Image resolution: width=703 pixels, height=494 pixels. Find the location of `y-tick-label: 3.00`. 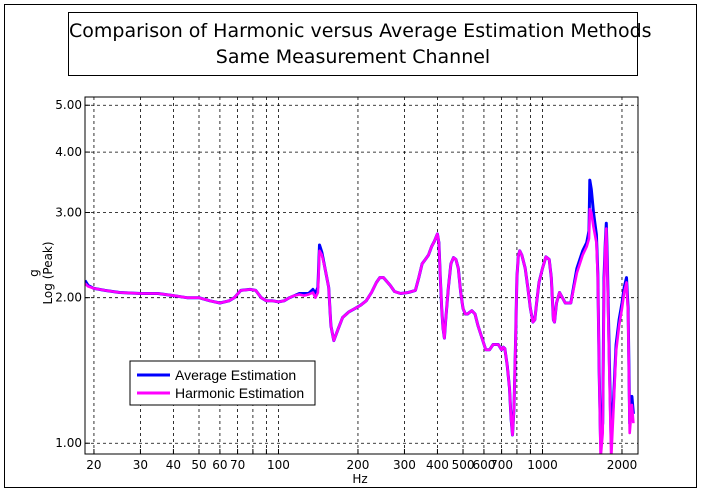

y-tick-label: 3.00 is located at coordinates (68, 213).